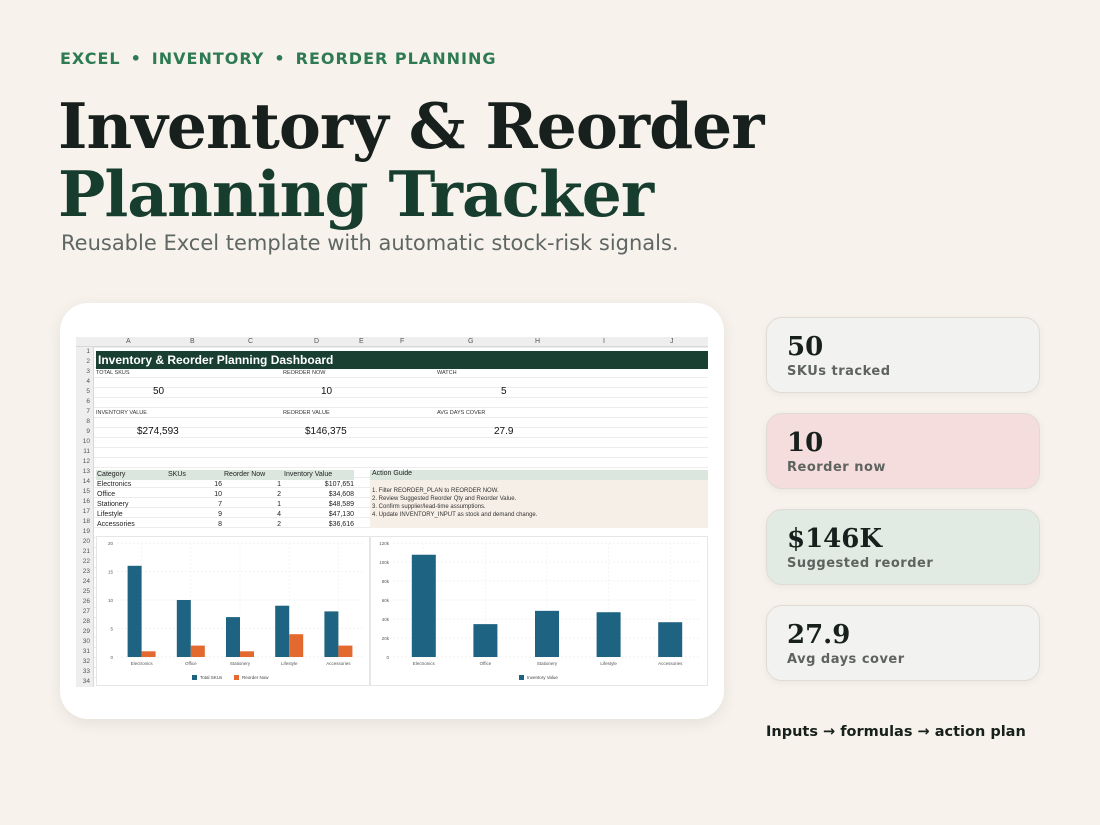  Describe the element at coordinates (86, 591) in the screenshot. I see `row-header: 25` at that location.